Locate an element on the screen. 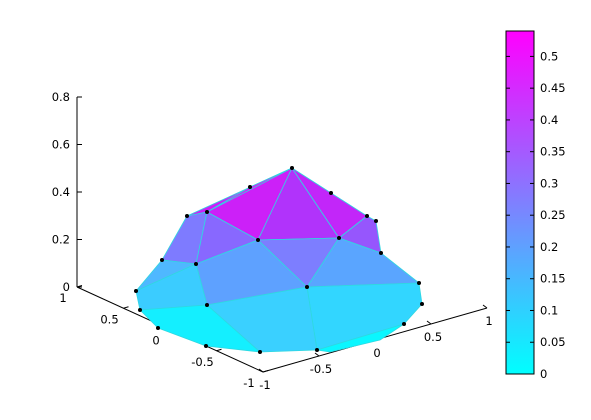 This screenshot has width=591, height=420. colorbar-tick-label: 0.15 is located at coordinates (553, 279).